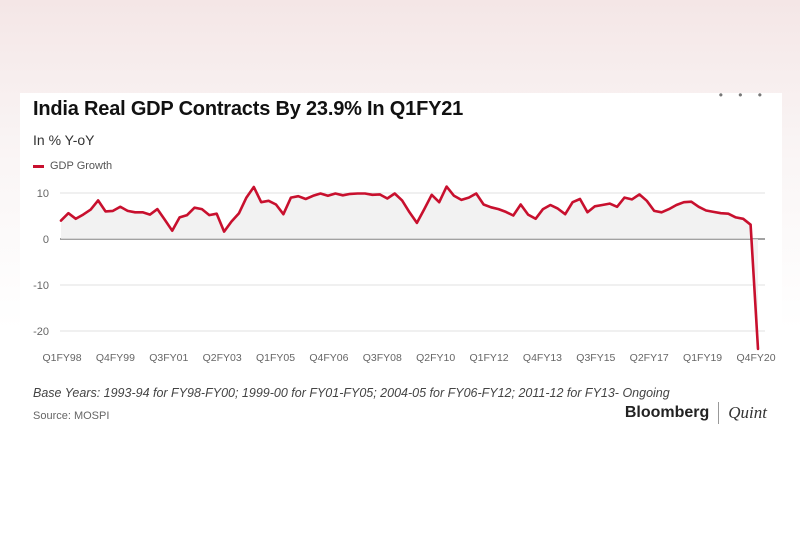 The width and height of the screenshot is (800, 550). I want to click on y-tick-label: -10, so click(41, 286).